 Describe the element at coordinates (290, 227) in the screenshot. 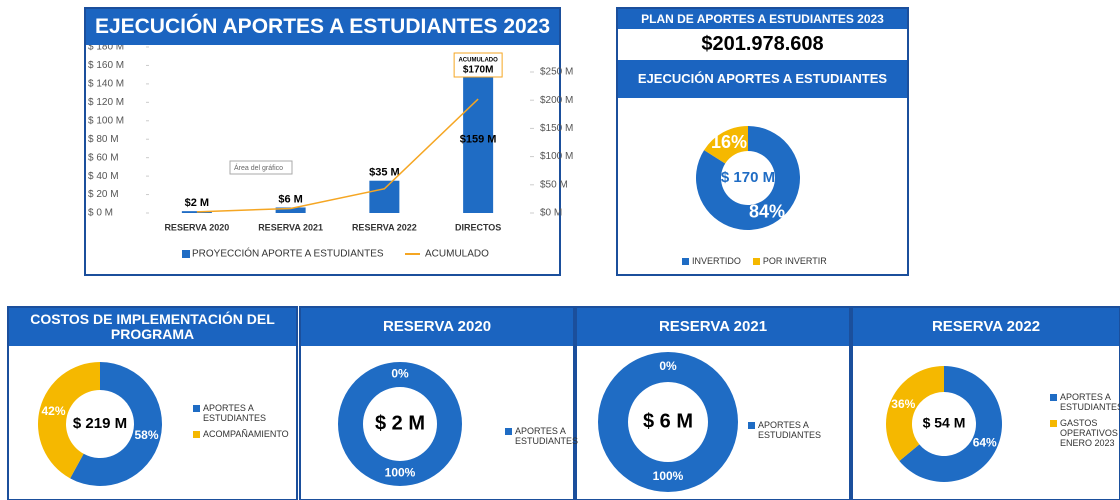

I see `x-tick-label: RESERVA 2021` at that location.